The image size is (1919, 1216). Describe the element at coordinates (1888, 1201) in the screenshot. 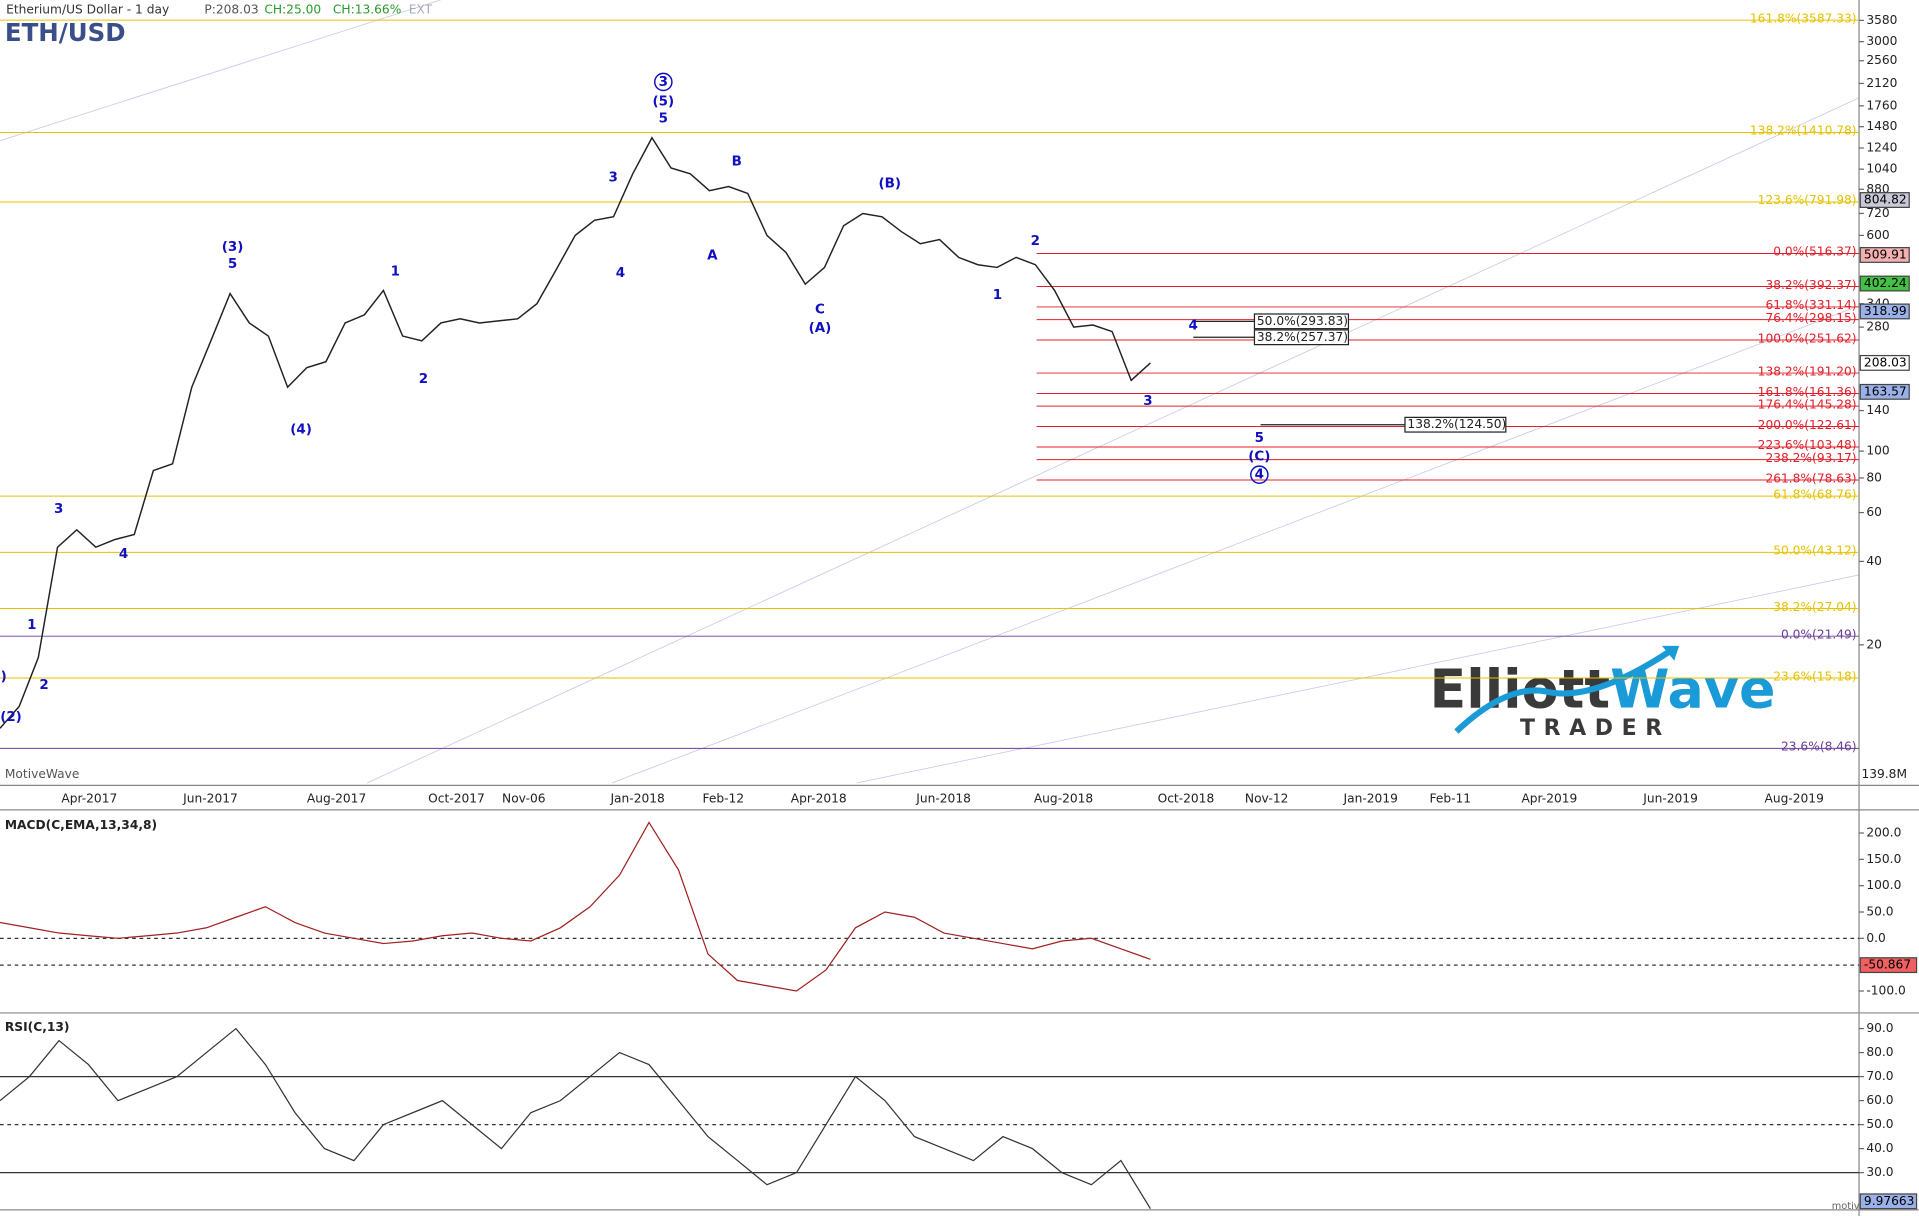

I see `last-tag` at that location.